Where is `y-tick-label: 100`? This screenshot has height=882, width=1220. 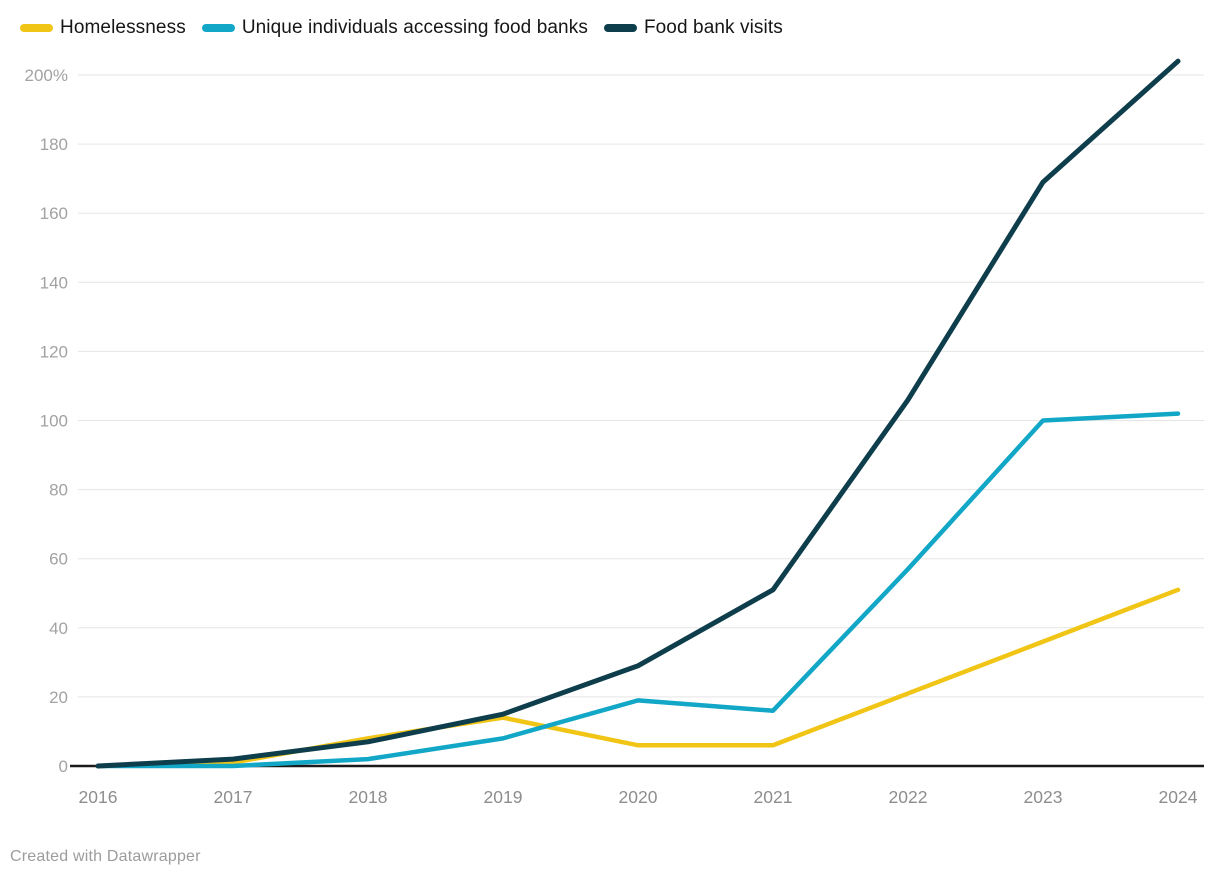
y-tick-label: 100 is located at coordinates (54, 421).